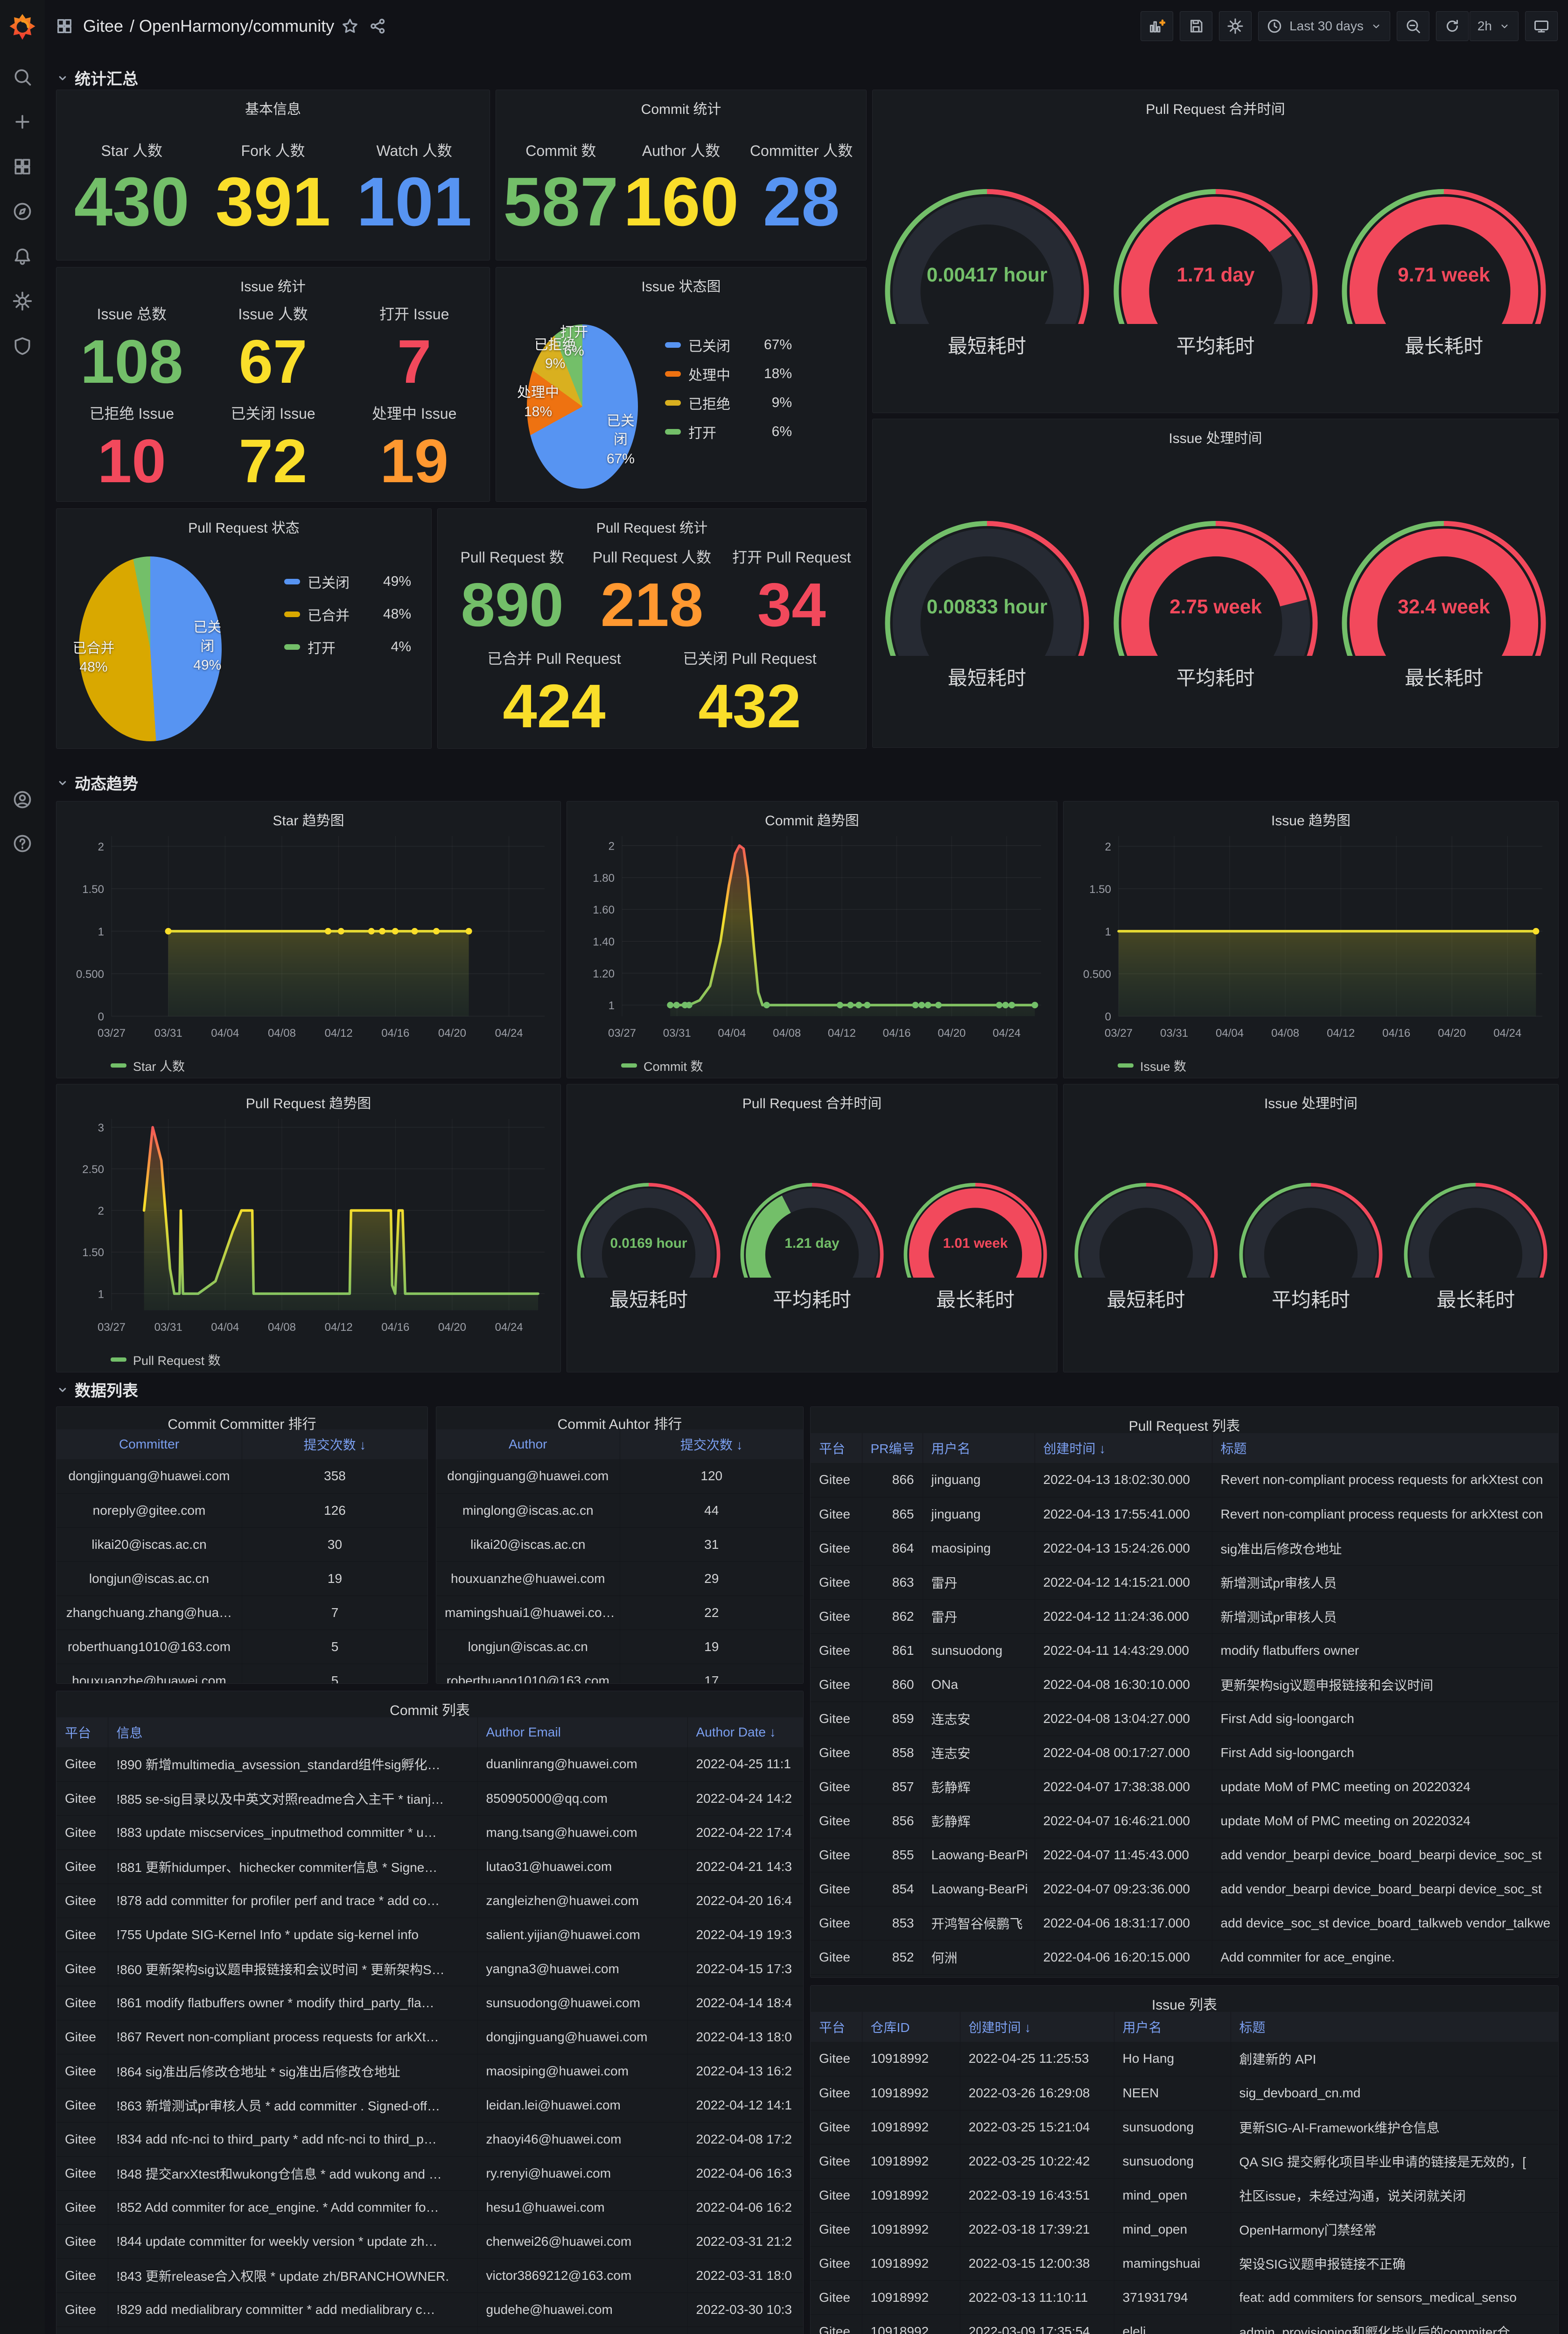 This screenshot has width=1568, height=2334. I want to click on grafana-logo-icon, so click(22, 27).